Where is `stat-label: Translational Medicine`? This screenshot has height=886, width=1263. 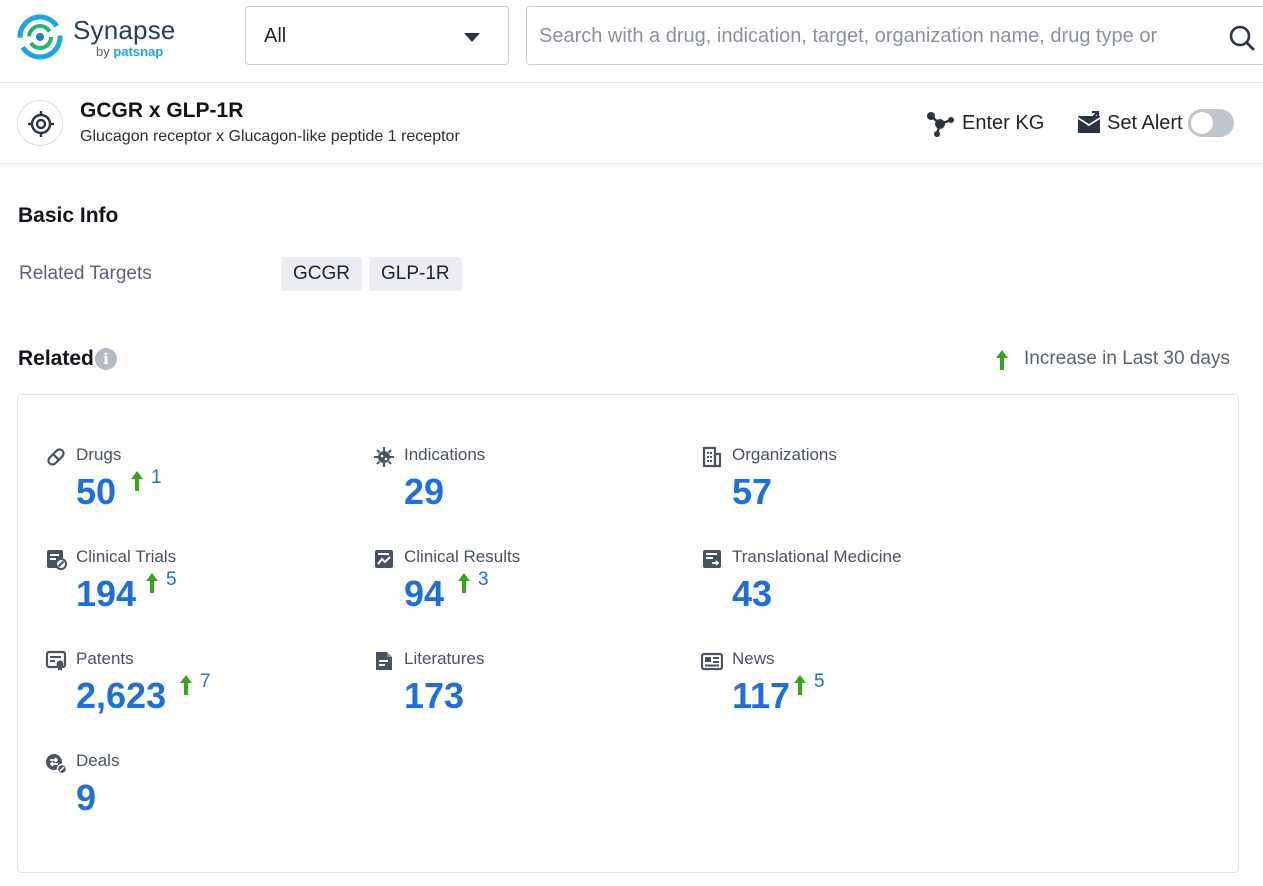
stat-label: Translational Medicine is located at coordinates (816, 557).